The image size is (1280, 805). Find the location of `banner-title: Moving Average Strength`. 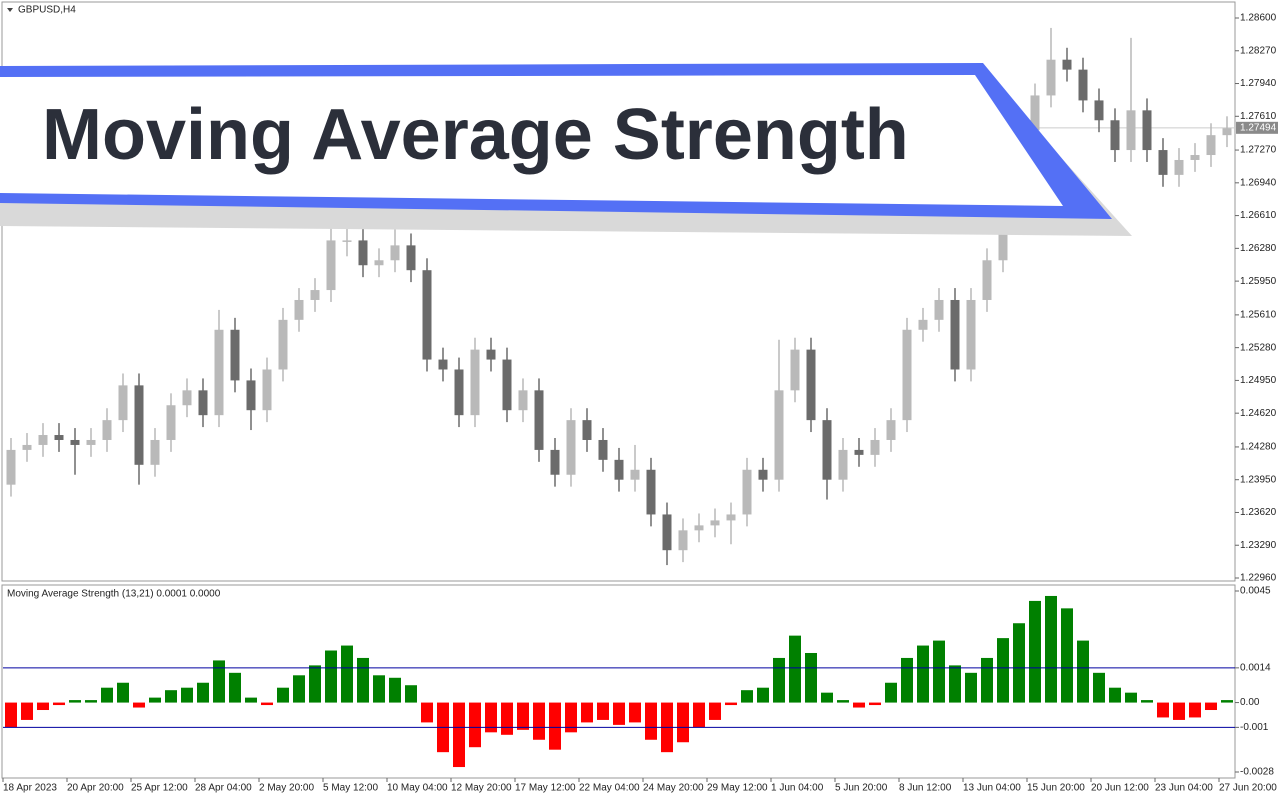

banner-title: Moving Average Strength is located at coordinates (475, 135).